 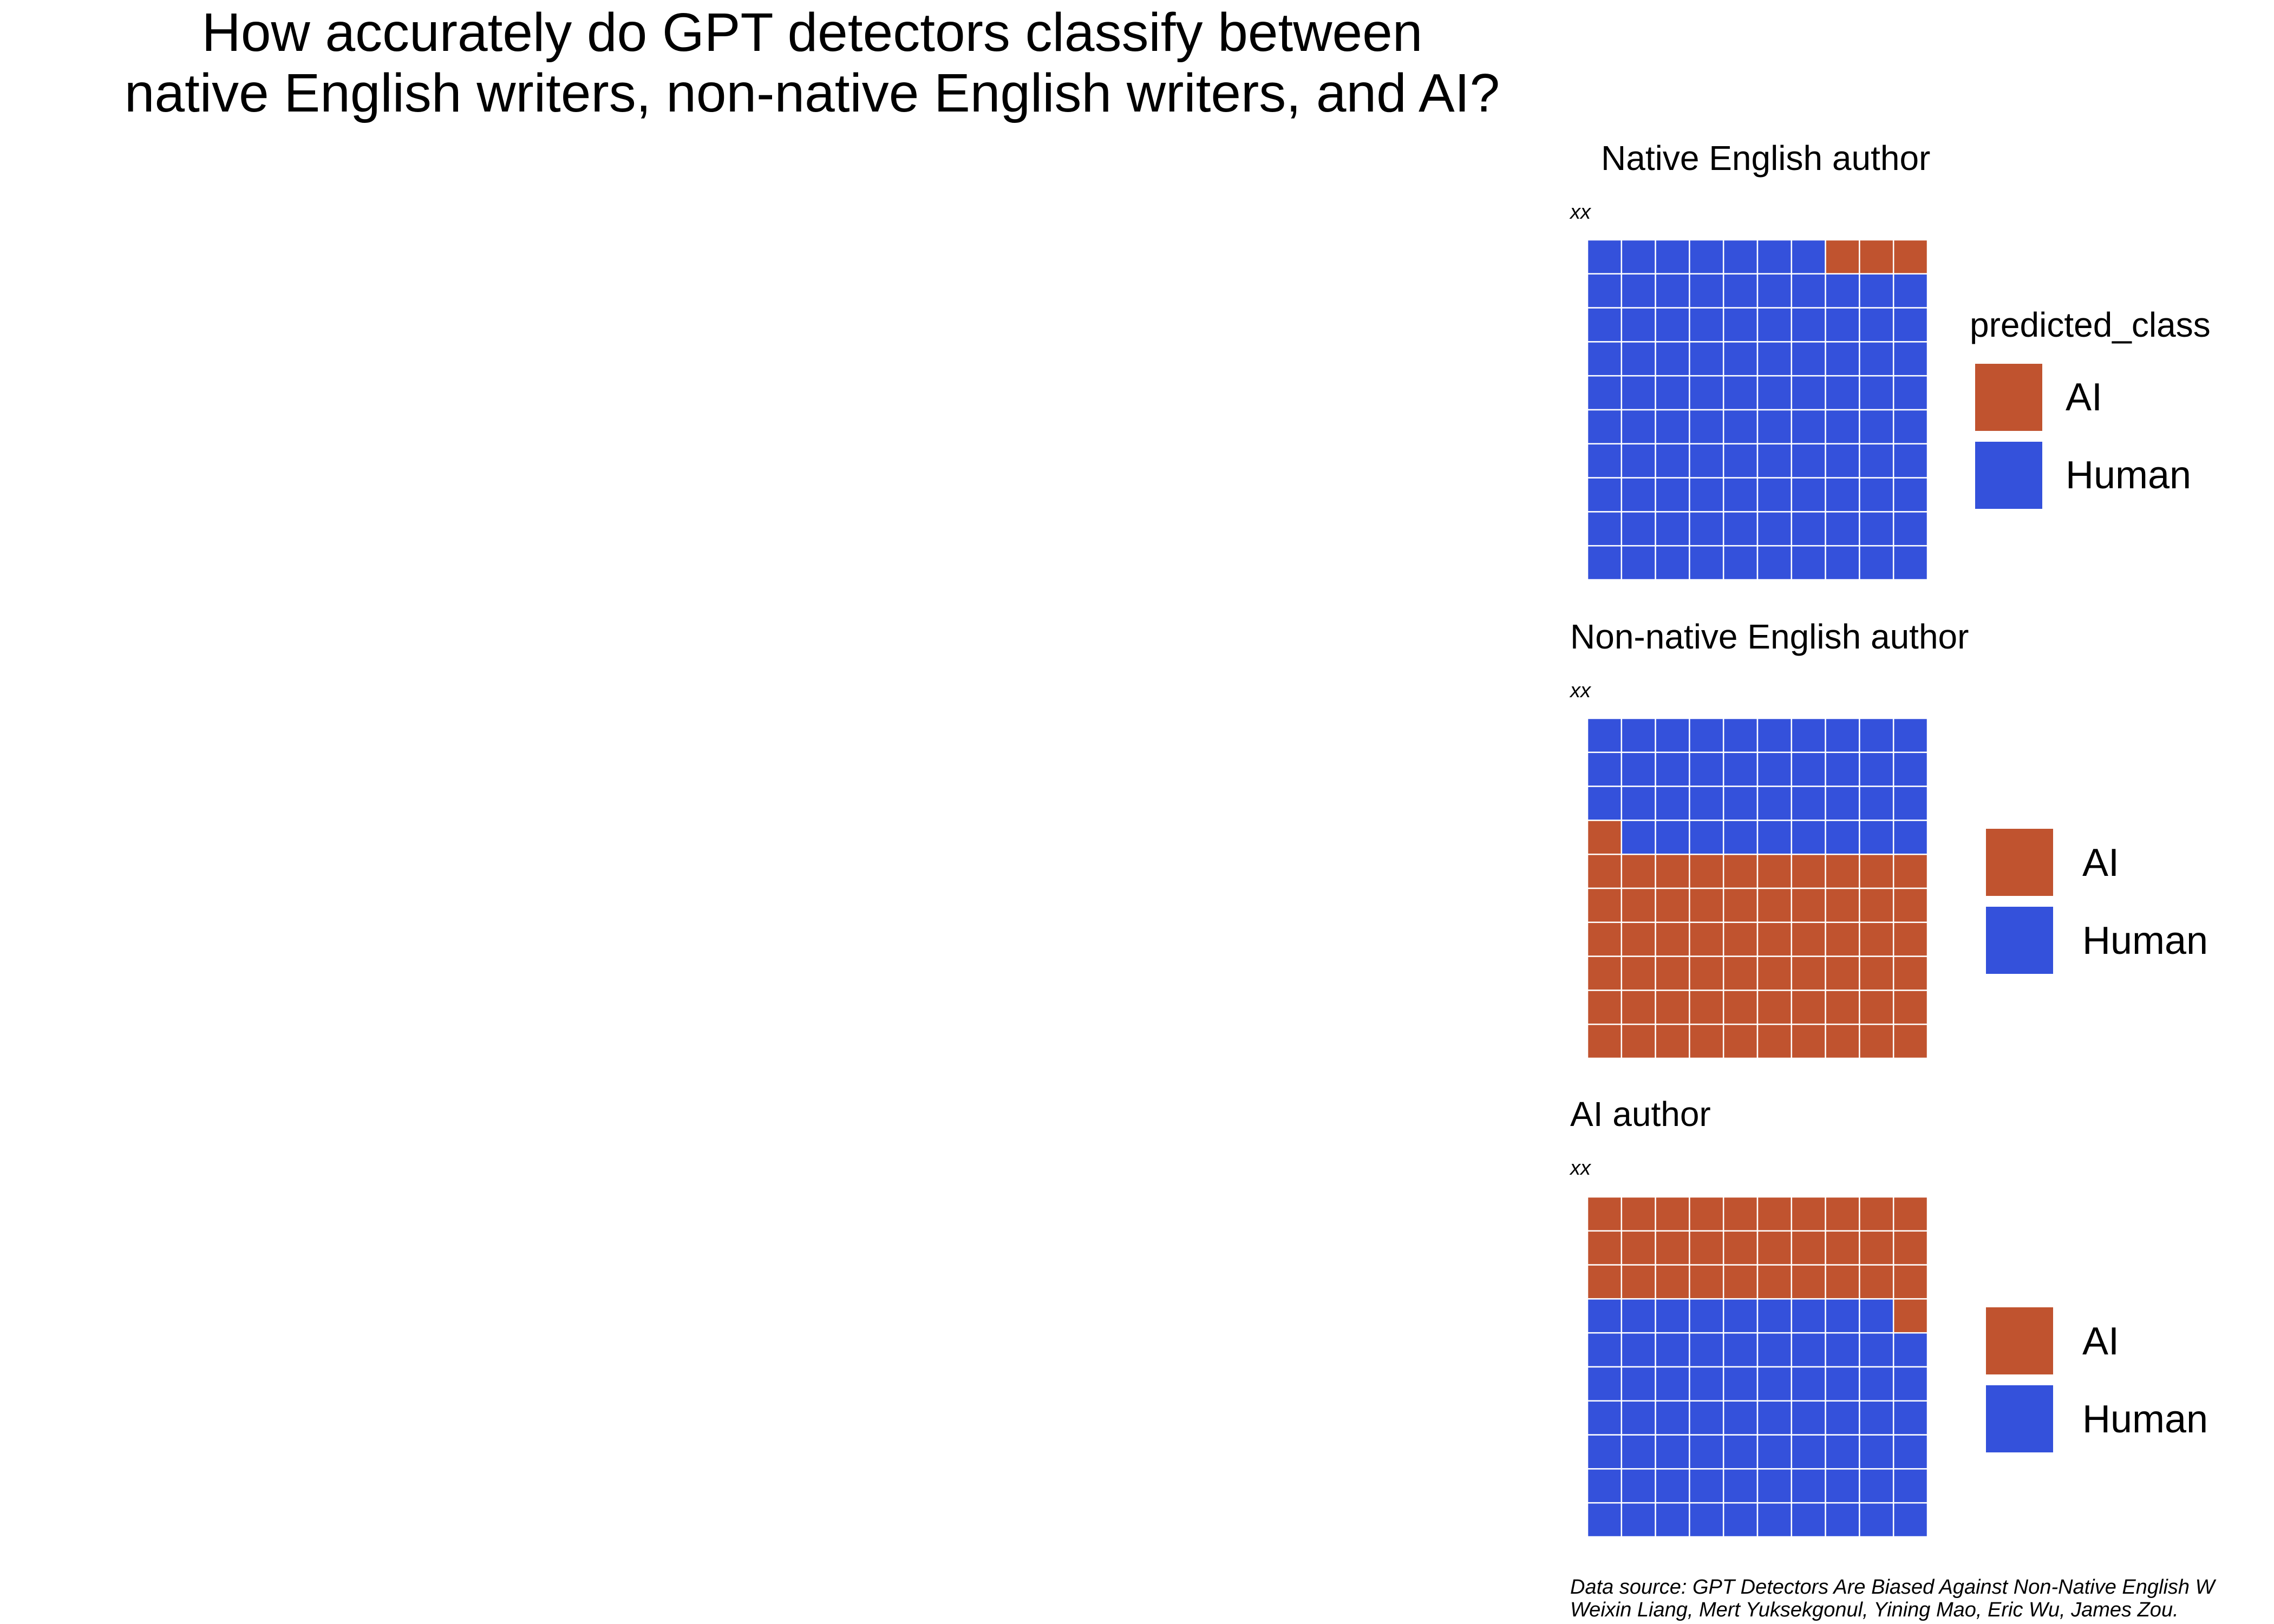 I want to click on legend-title: predicted_class, so click(x=2091, y=324).